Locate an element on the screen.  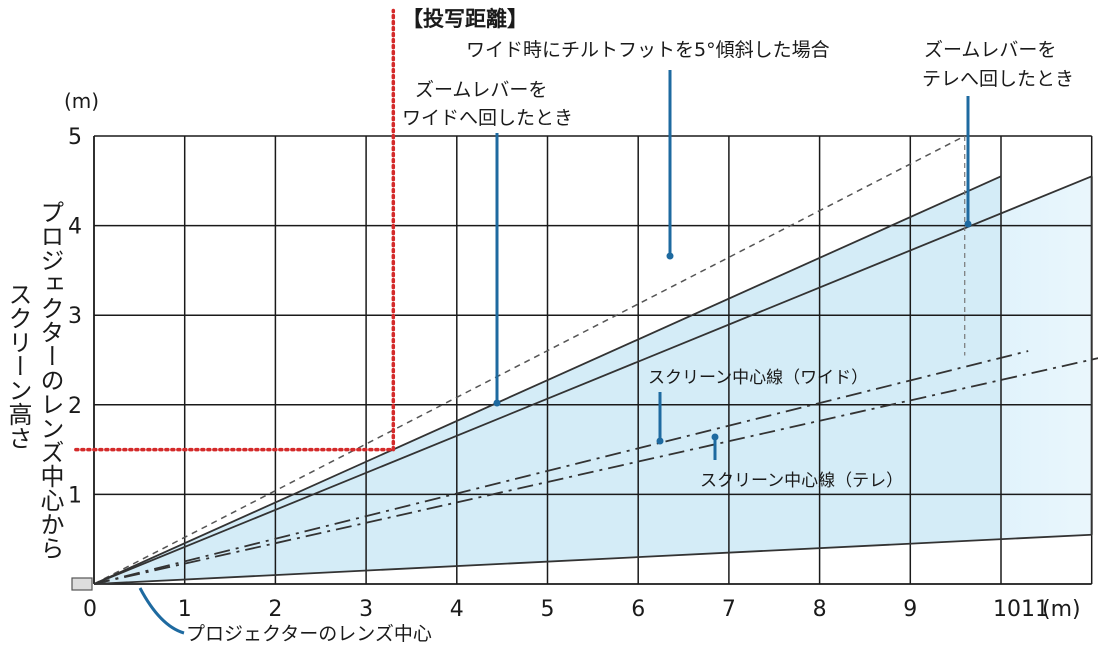
leader-lens-center is located at coordinates (161, 611).